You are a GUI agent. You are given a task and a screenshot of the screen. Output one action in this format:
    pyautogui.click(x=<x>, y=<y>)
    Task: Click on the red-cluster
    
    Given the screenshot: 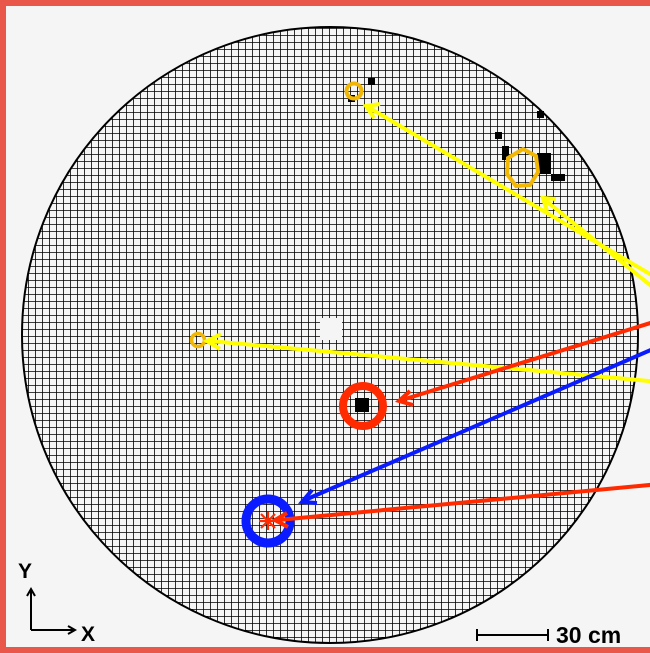 What is the action you would take?
    pyautogui.click(x=363, y=406)
    